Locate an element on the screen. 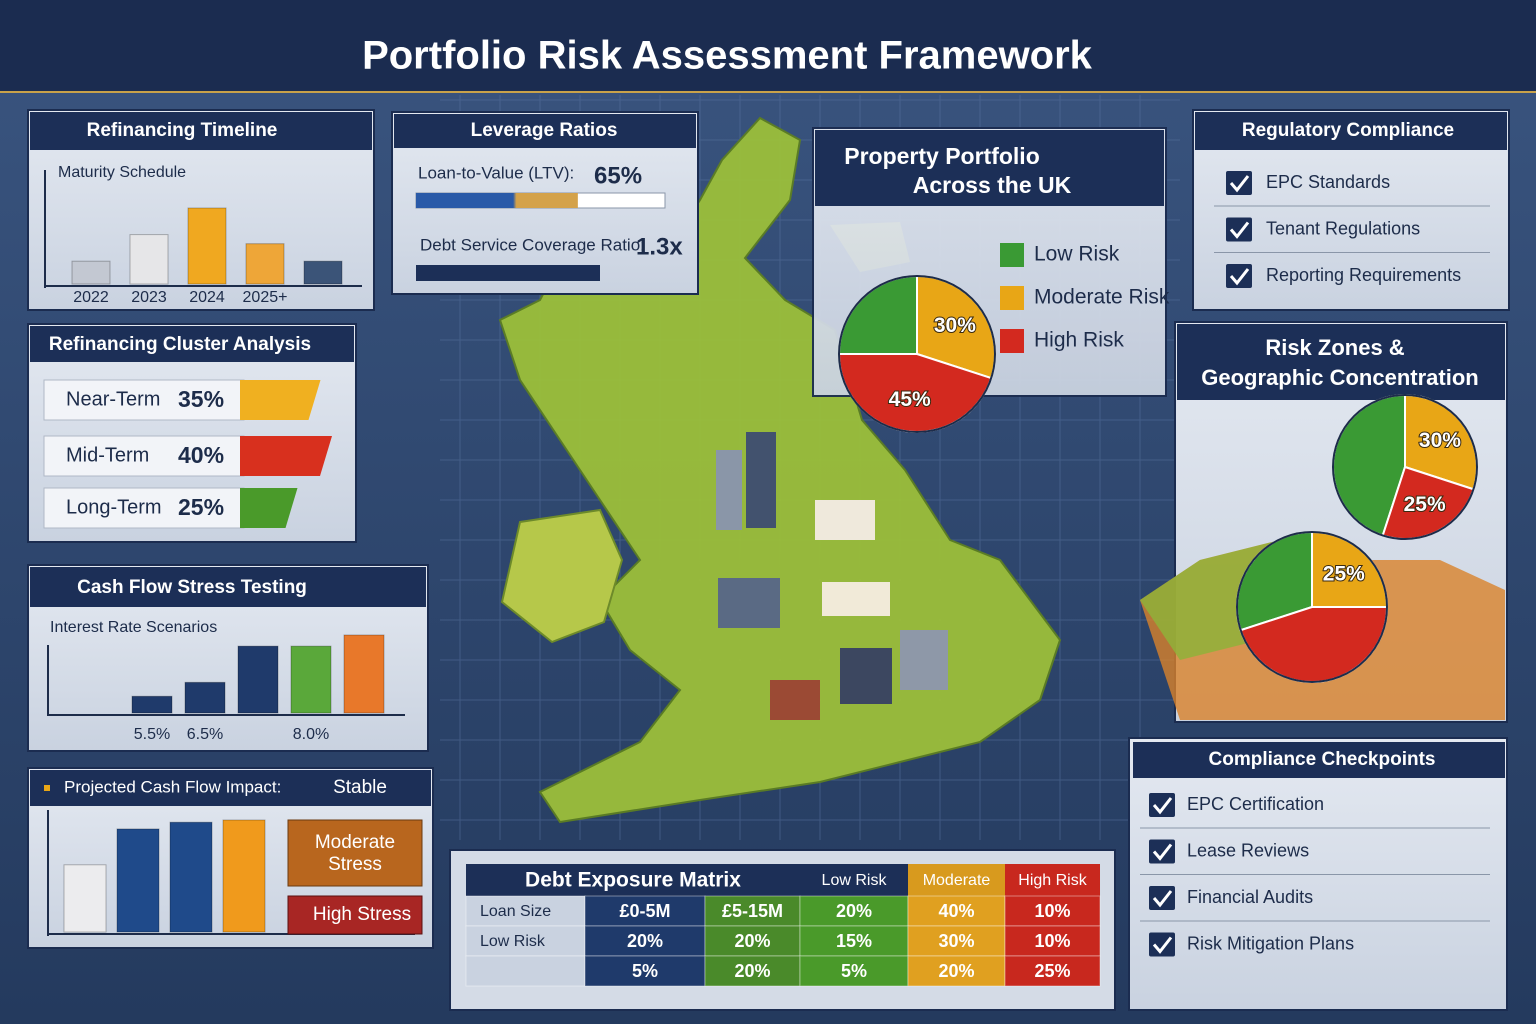  column-header: High Risk is located at coordinates (1052, 880).